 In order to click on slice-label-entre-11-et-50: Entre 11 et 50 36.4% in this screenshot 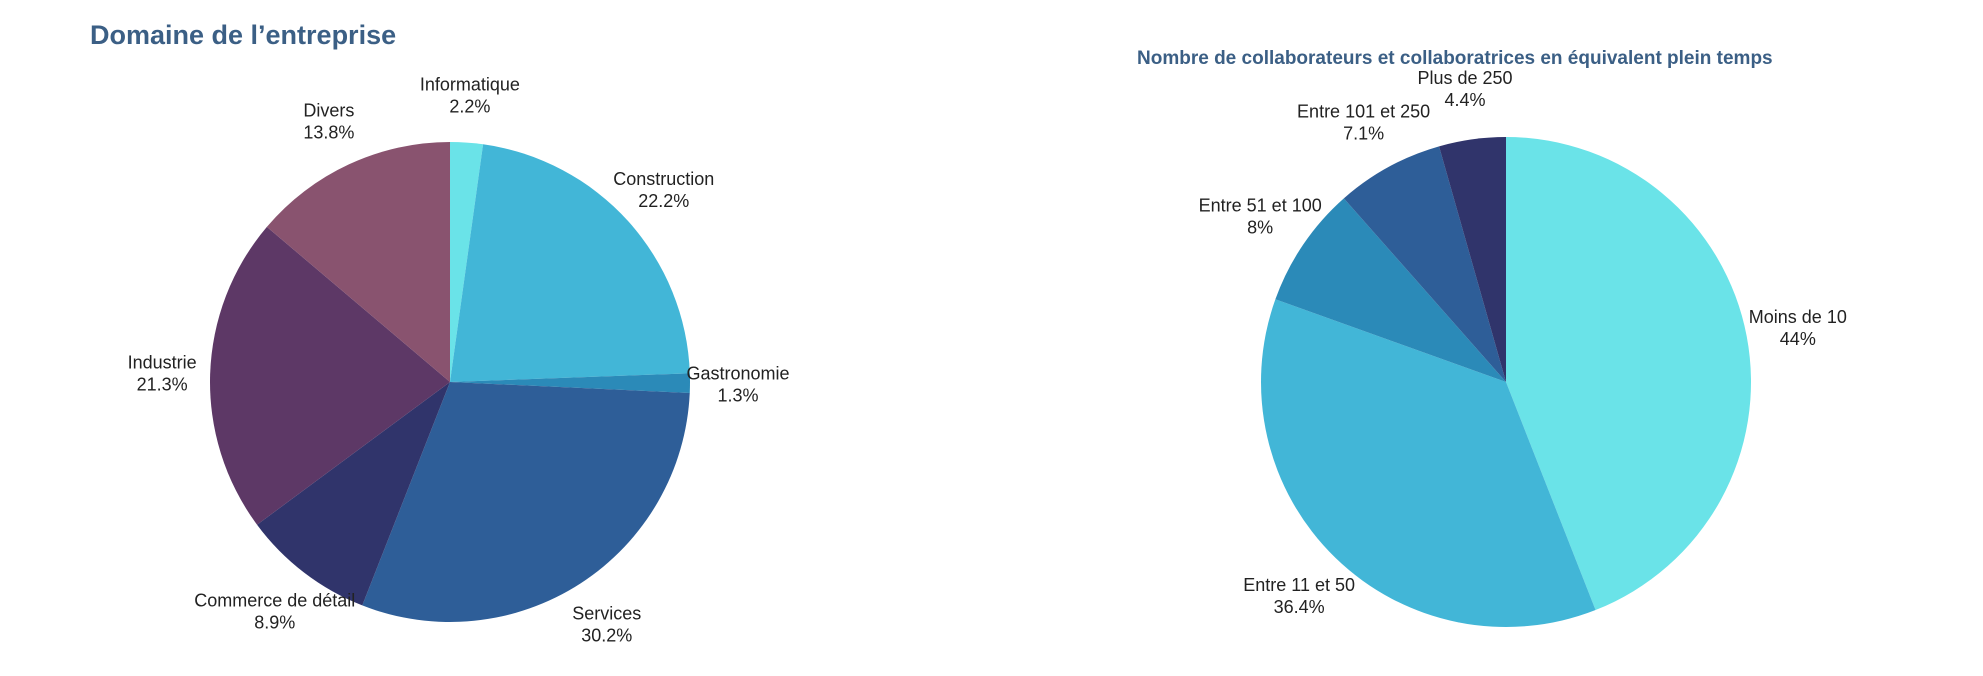, I will do `click(1299, 596)`.